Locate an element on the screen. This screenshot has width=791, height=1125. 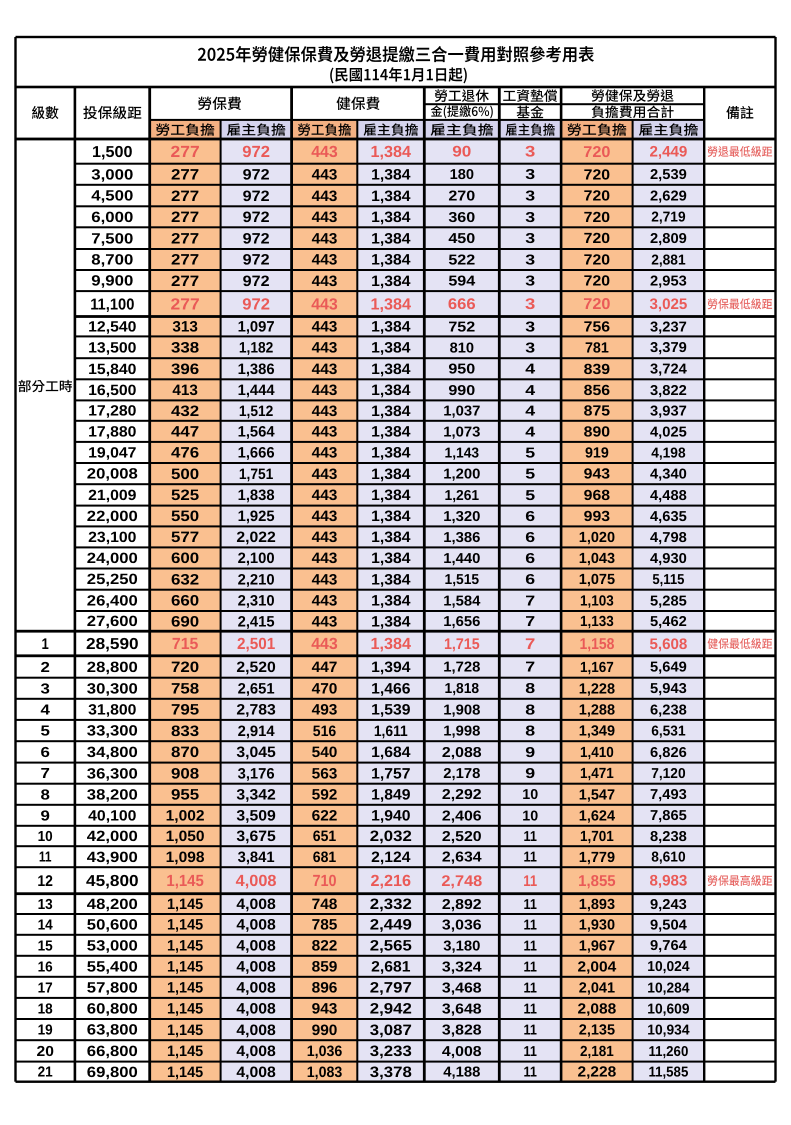
svg-text: 48,200 is located at coordinates (112, 905).